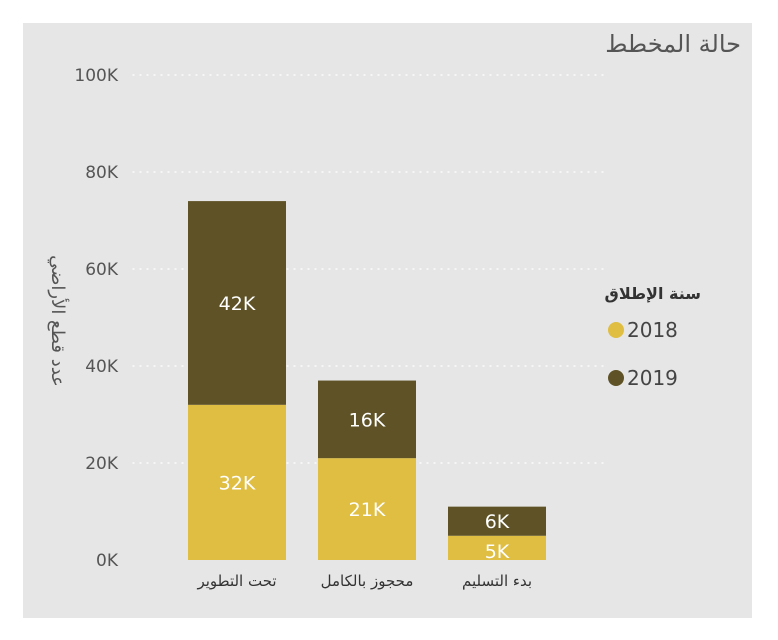  I want to click on data-label: 21K, so click(367, 510).